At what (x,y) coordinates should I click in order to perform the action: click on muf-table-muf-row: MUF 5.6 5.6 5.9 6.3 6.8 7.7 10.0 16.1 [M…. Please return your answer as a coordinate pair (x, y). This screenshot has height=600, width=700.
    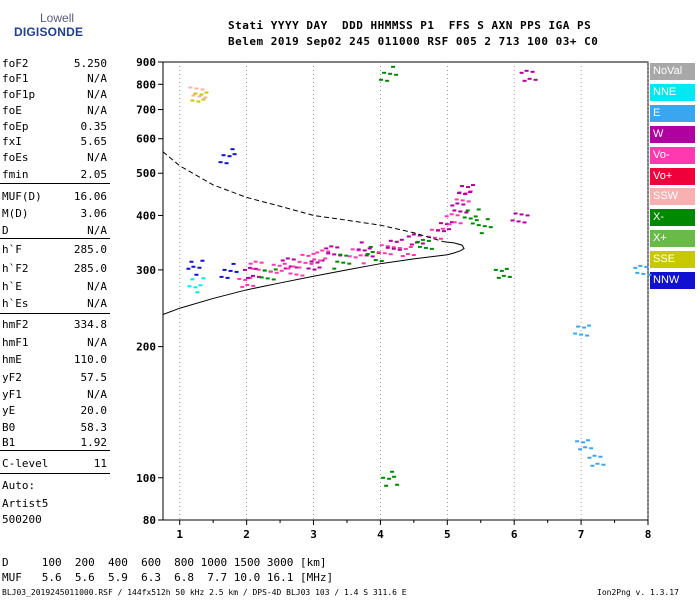
    Looking at the image, I should click on (168, 577).